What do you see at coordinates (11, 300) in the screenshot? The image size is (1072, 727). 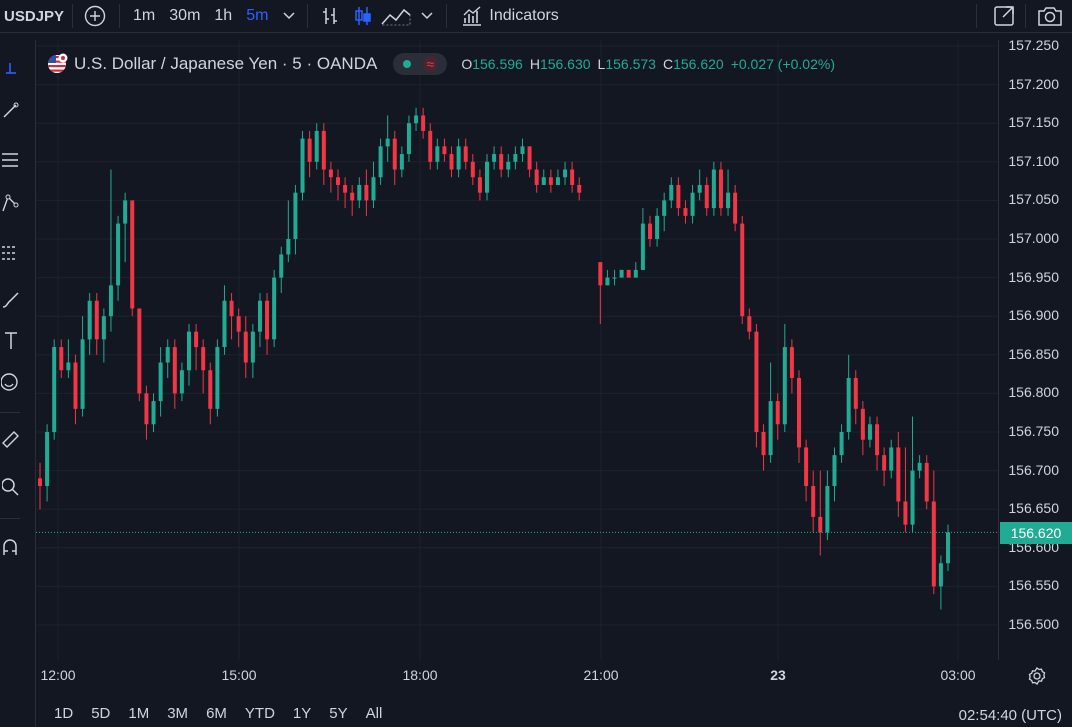 I see `brush-tool-button` at bounding box center [11, 300].